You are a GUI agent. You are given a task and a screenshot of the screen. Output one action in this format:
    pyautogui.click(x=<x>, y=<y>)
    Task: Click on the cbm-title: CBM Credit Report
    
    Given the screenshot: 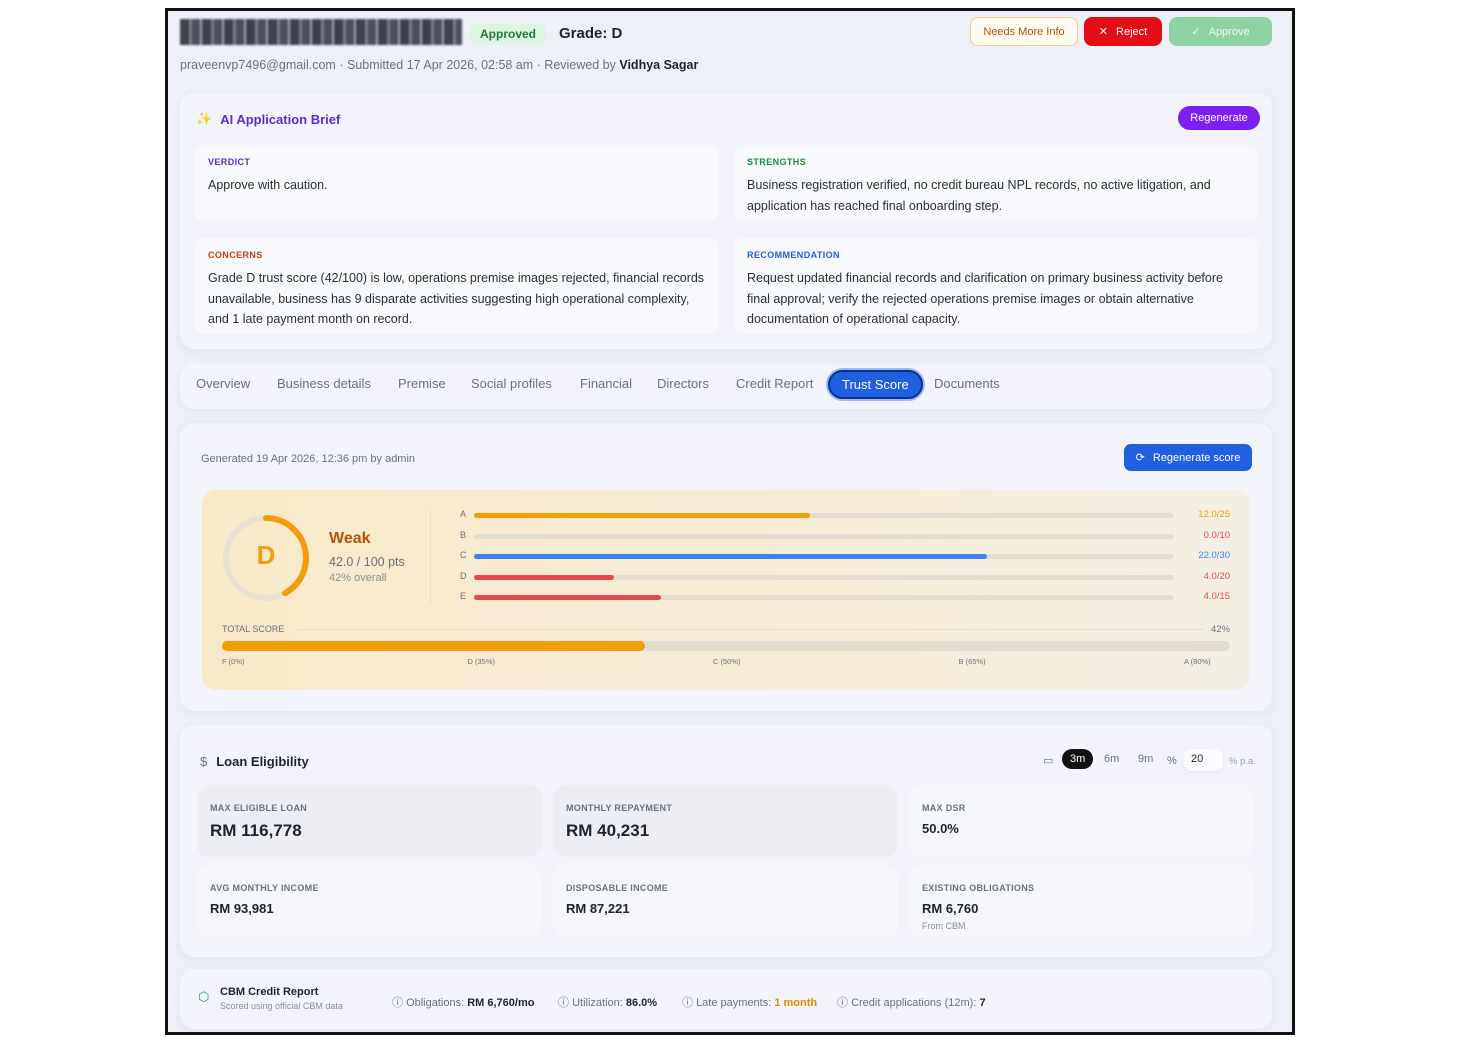 What is the action you would take?
    pyautogui.click(x=269, y=992)
    